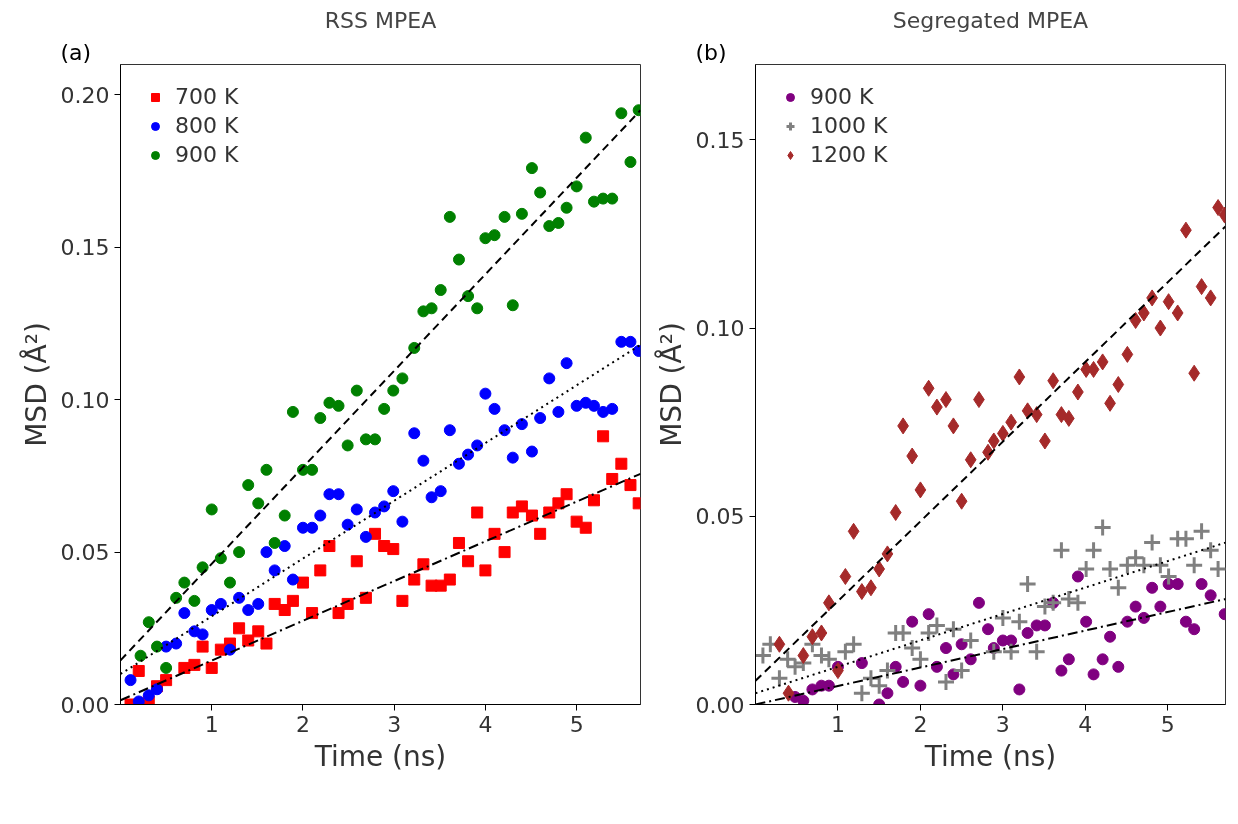 The image size is (1238, 824). I want to click on text: (a), so click(76, 52).